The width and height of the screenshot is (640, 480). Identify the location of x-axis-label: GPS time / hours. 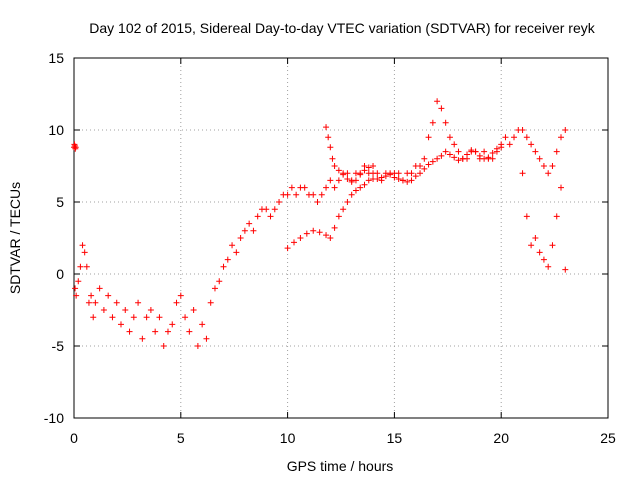
(340, 466).